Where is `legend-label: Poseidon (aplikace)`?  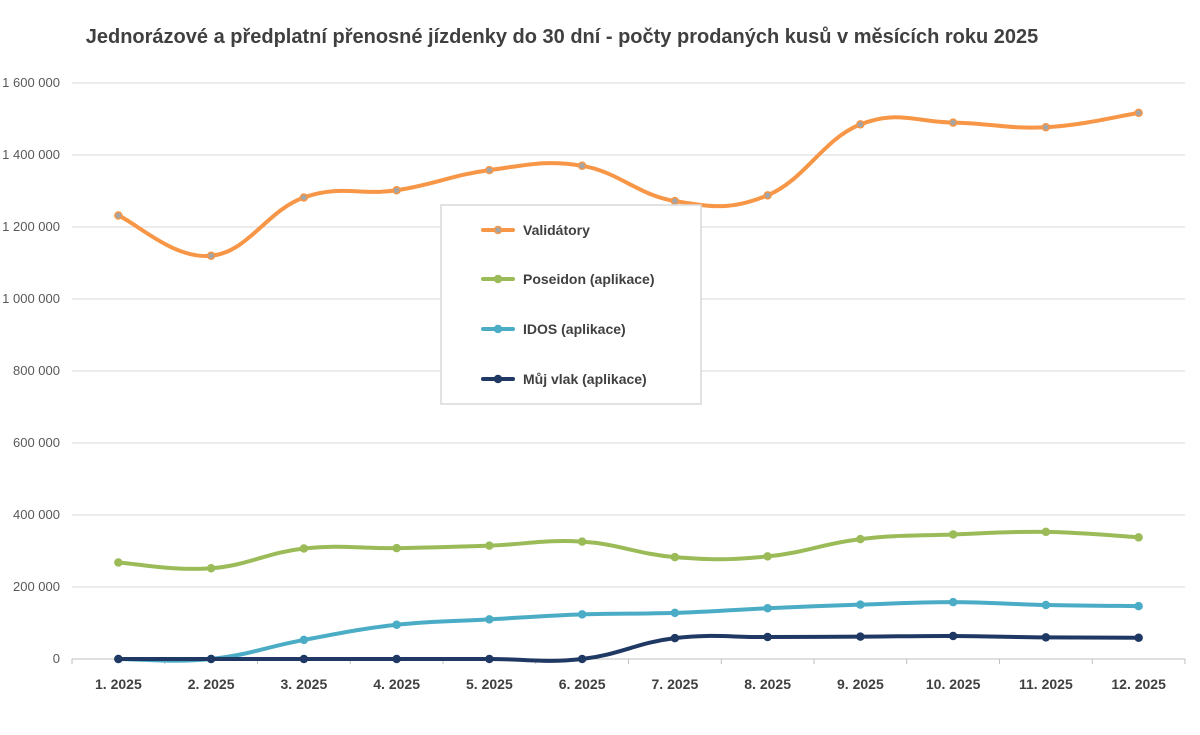
legend-label: Poseidon (aplikace) is located at coordinates (588, 279).